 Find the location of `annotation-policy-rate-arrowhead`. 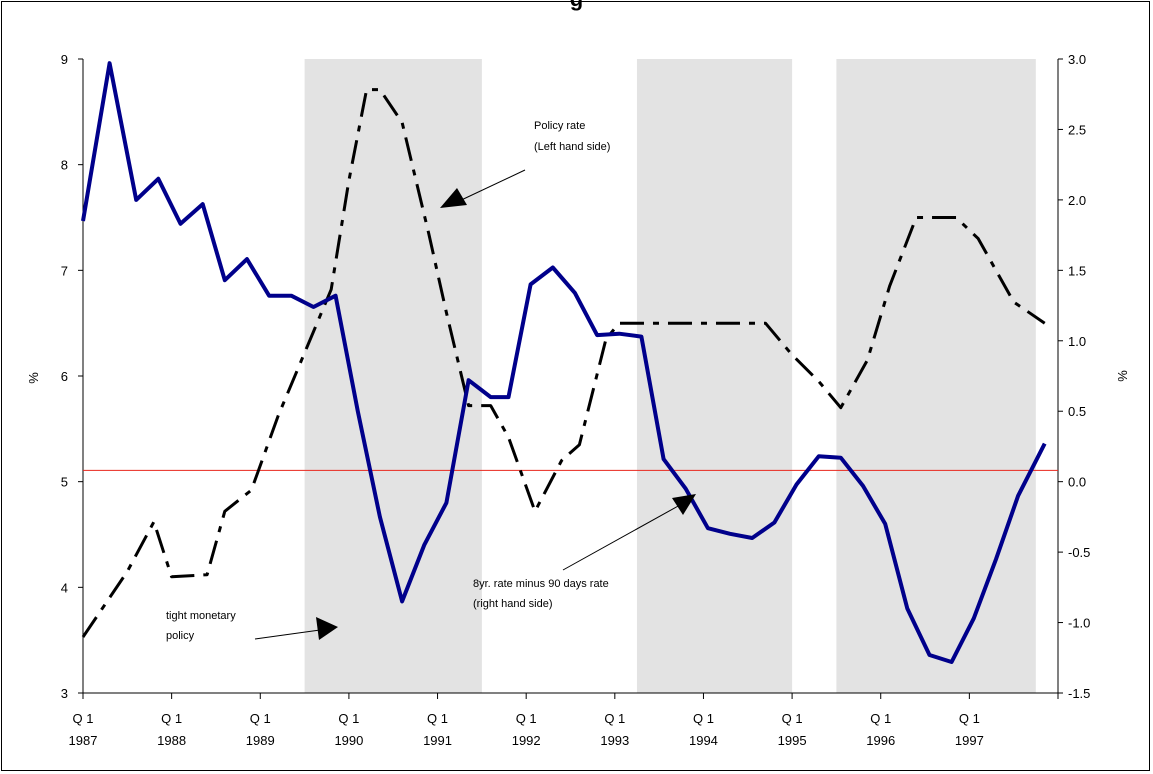

annotation-policy-rate-arrowhead is located at coordinates (453, 198).